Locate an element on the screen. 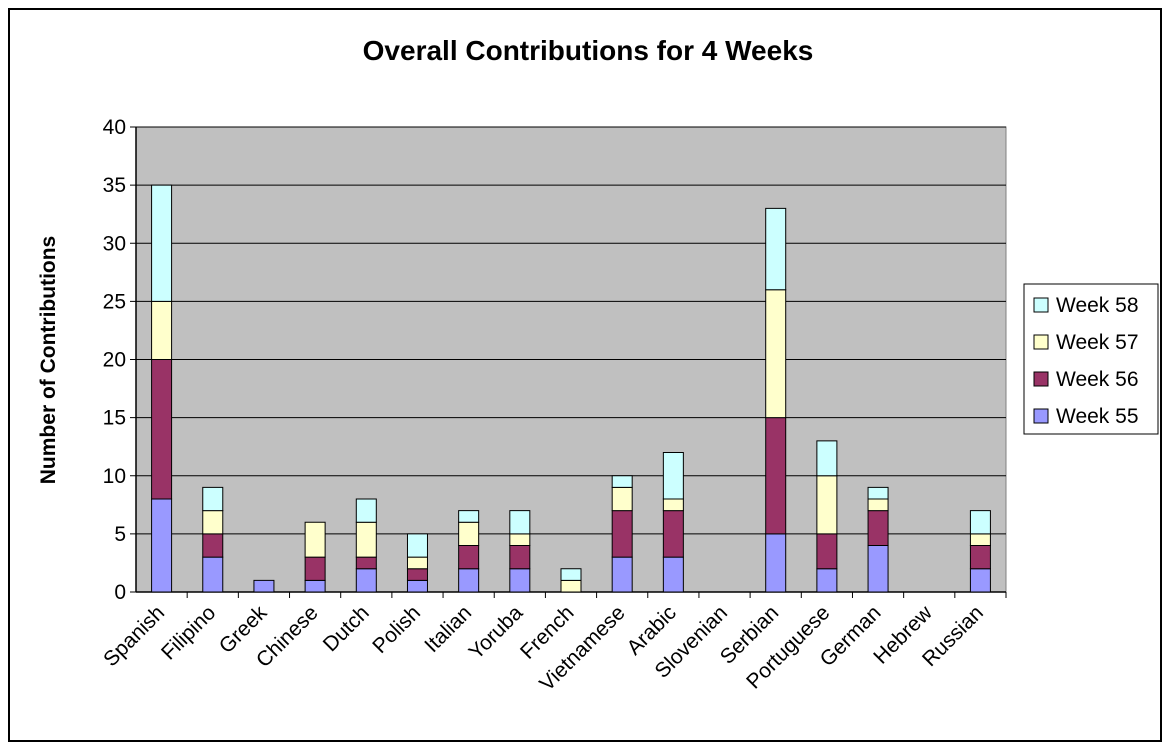  y-axis-label: Number of Contributions is located at coordinates (48, 360).